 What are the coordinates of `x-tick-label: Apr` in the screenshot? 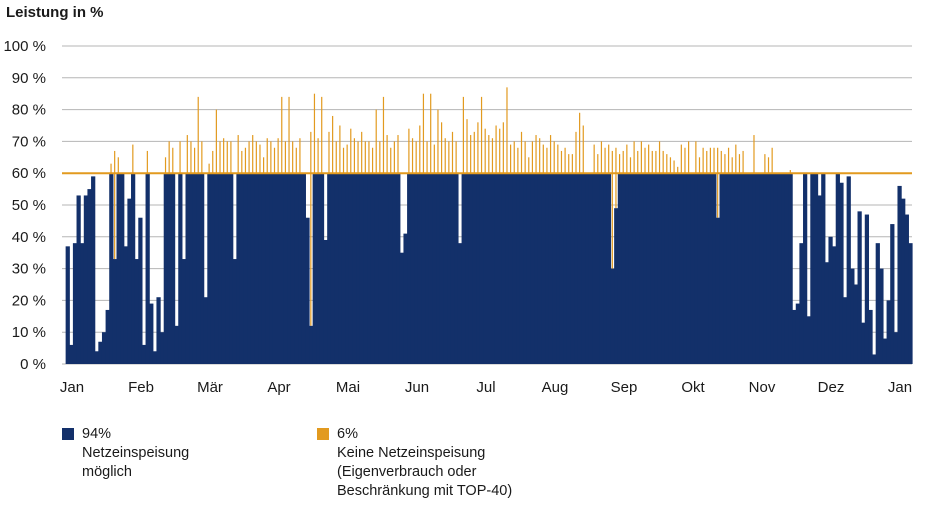 It's located at (278, 387).